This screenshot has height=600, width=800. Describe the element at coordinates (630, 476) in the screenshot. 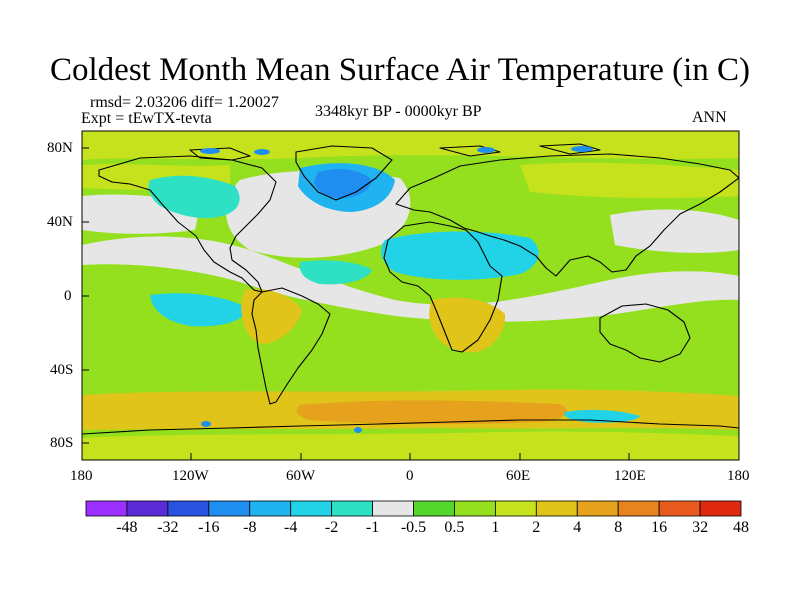

I see `lon-tick-label: 120E` at that location.